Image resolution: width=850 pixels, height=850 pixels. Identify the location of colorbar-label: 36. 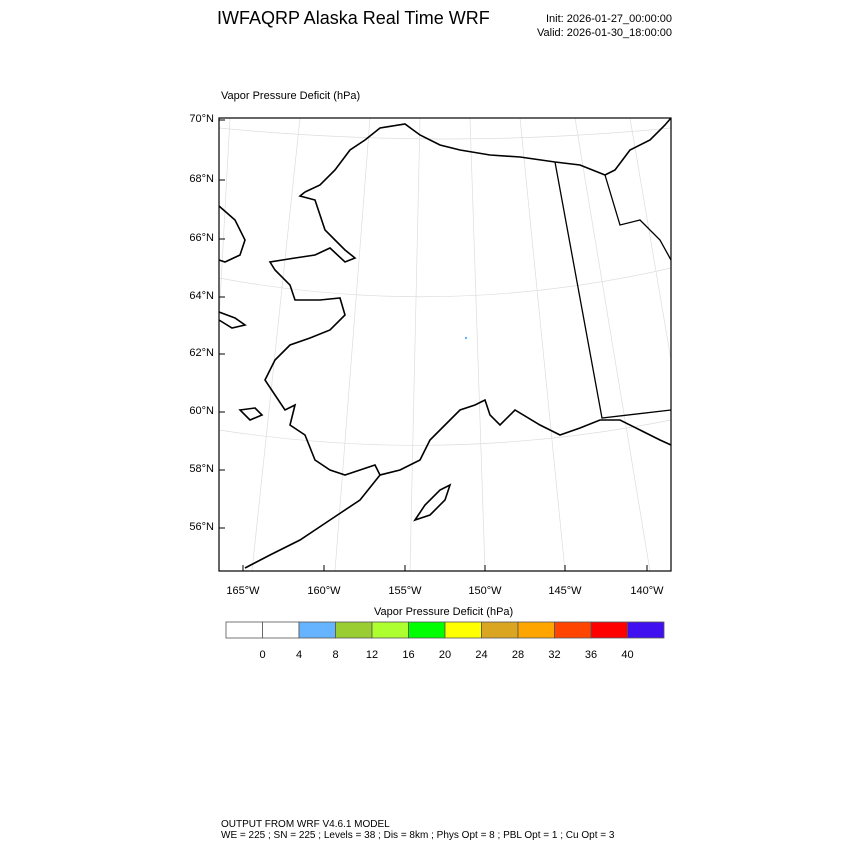
(591, 655).